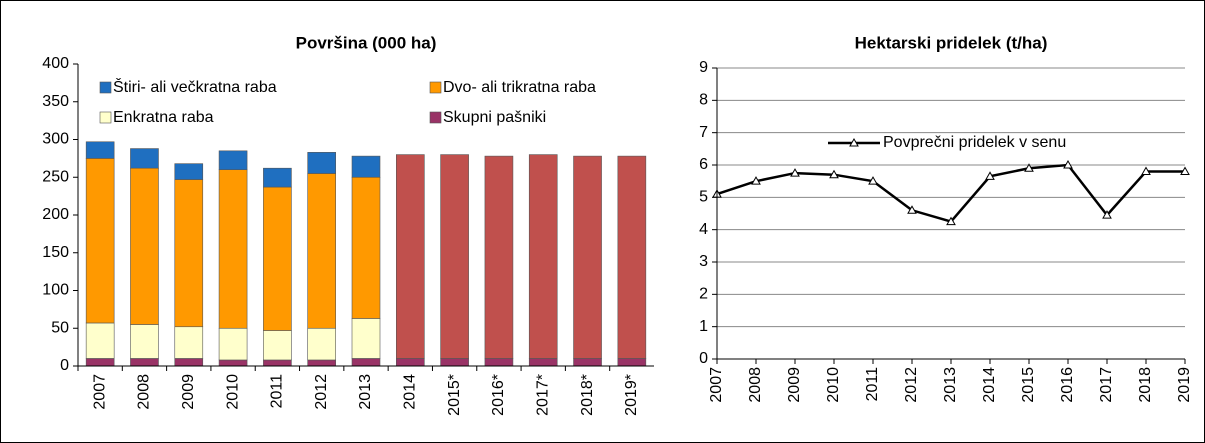 This screenshot has width=1205, height=443. I want to click on y-tick-label: 250, so click(55, 176).